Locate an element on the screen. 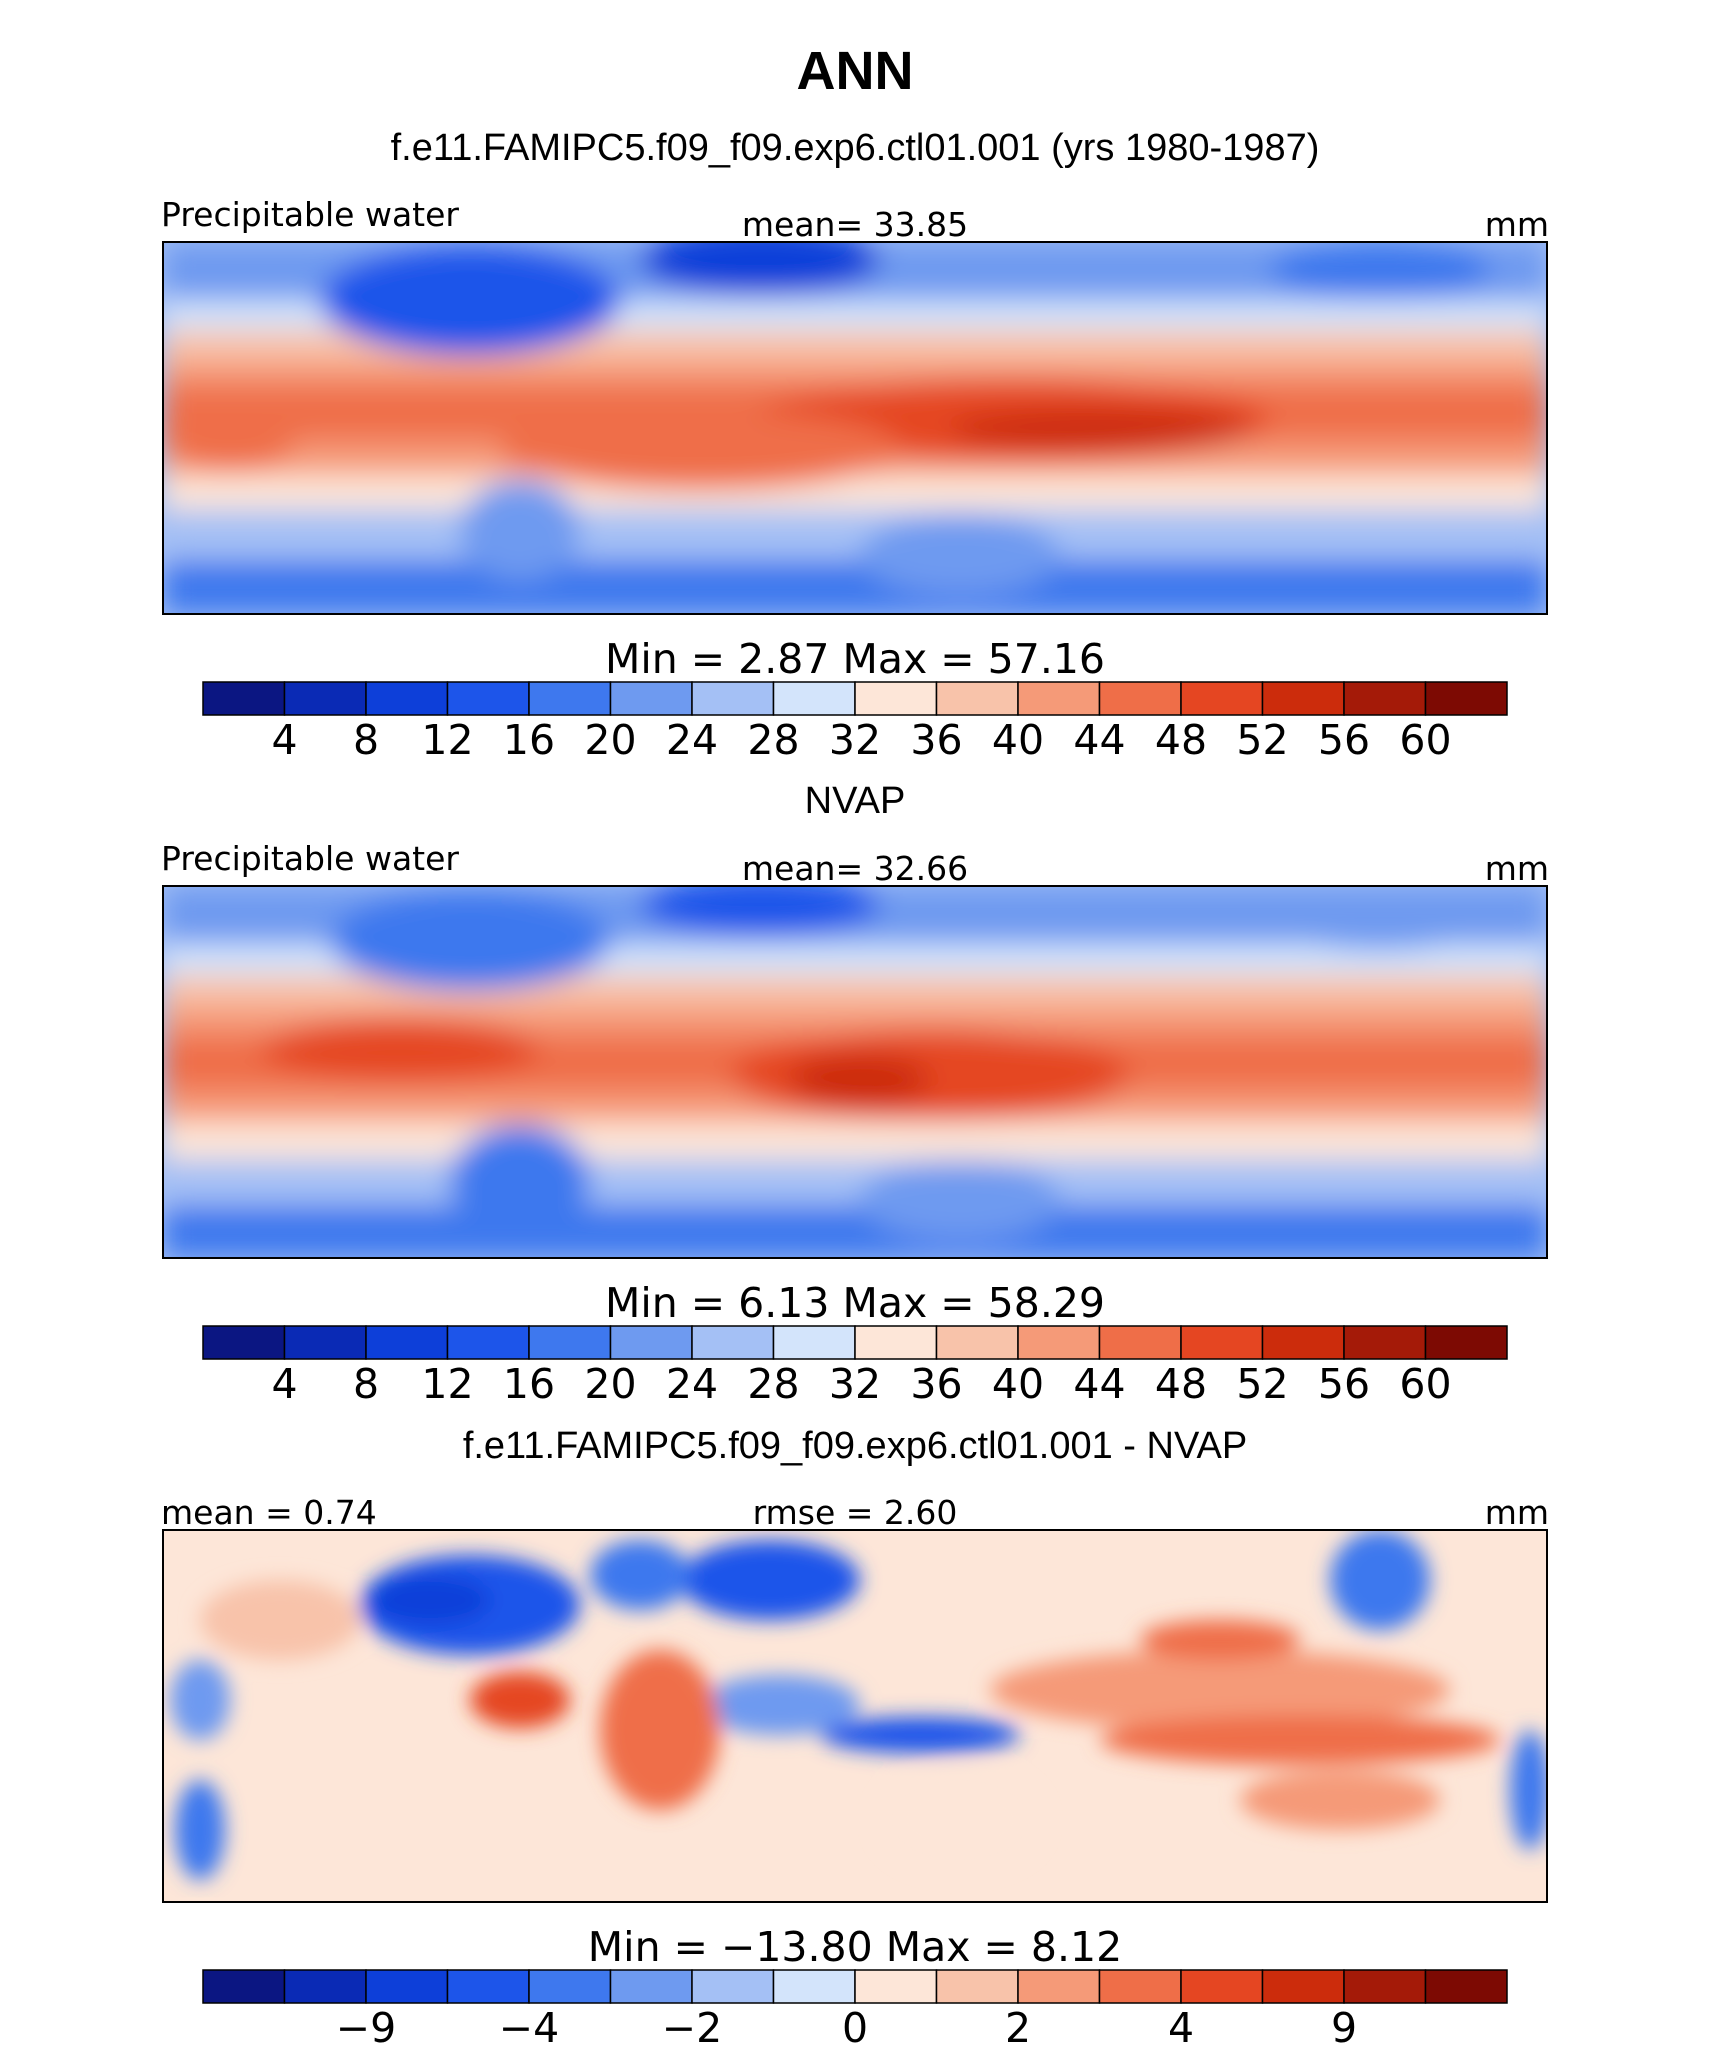 The image size is (1710, 2051). panel-1-variable-label: Precipitable water is located at coordinates (310, 214).